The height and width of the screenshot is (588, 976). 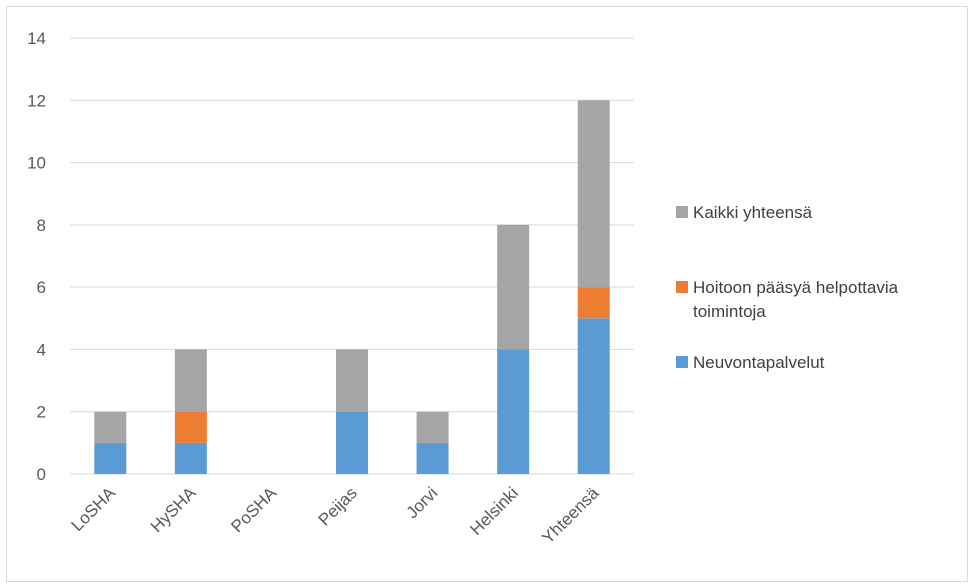 I want to click on y-axis-ticks: 0 2 4 6 8 10 12 14, so click(x=36, y=256).